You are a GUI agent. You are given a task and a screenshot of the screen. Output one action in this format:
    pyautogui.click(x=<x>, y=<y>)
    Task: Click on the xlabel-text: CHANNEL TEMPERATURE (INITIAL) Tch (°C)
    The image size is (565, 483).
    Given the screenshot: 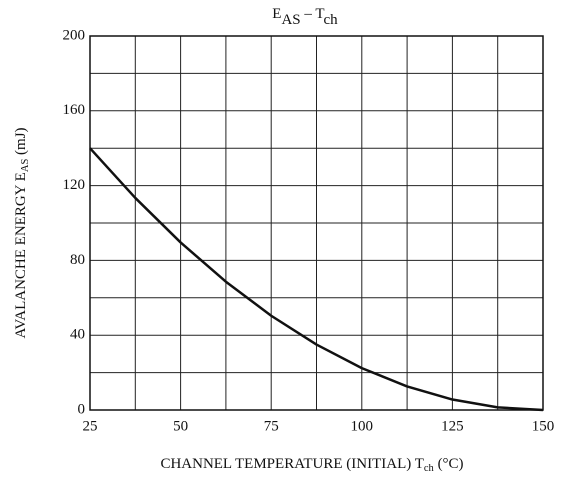 What is the action you would take?
    pyautogui.click(x=311, y=465)
    